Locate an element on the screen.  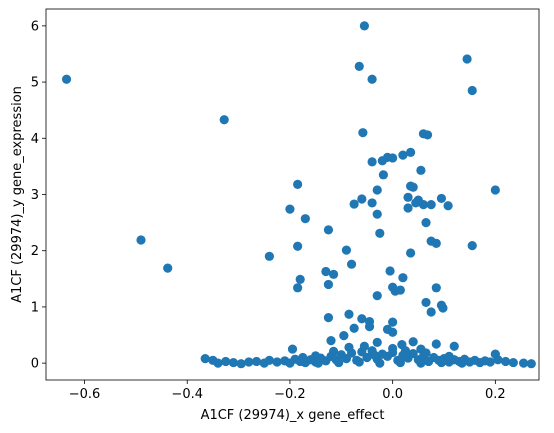
x-tick-label: −0.4 is located at coordinates (187, 394).